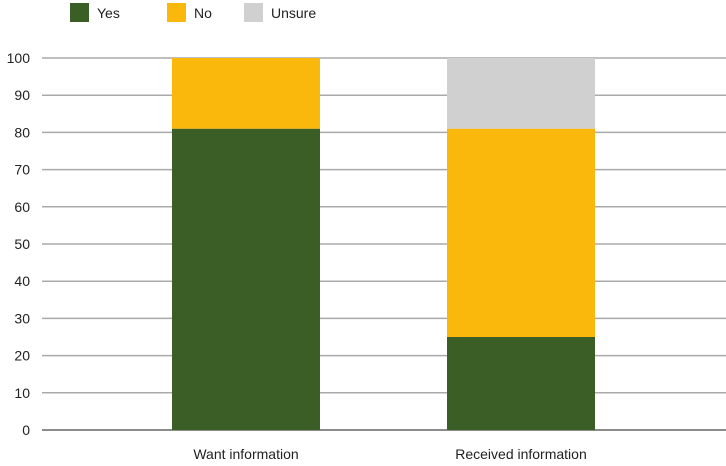  Describe the element at coordinates (521, 454) in the screenshot. I see `x-tick-label: Received information` at that location.